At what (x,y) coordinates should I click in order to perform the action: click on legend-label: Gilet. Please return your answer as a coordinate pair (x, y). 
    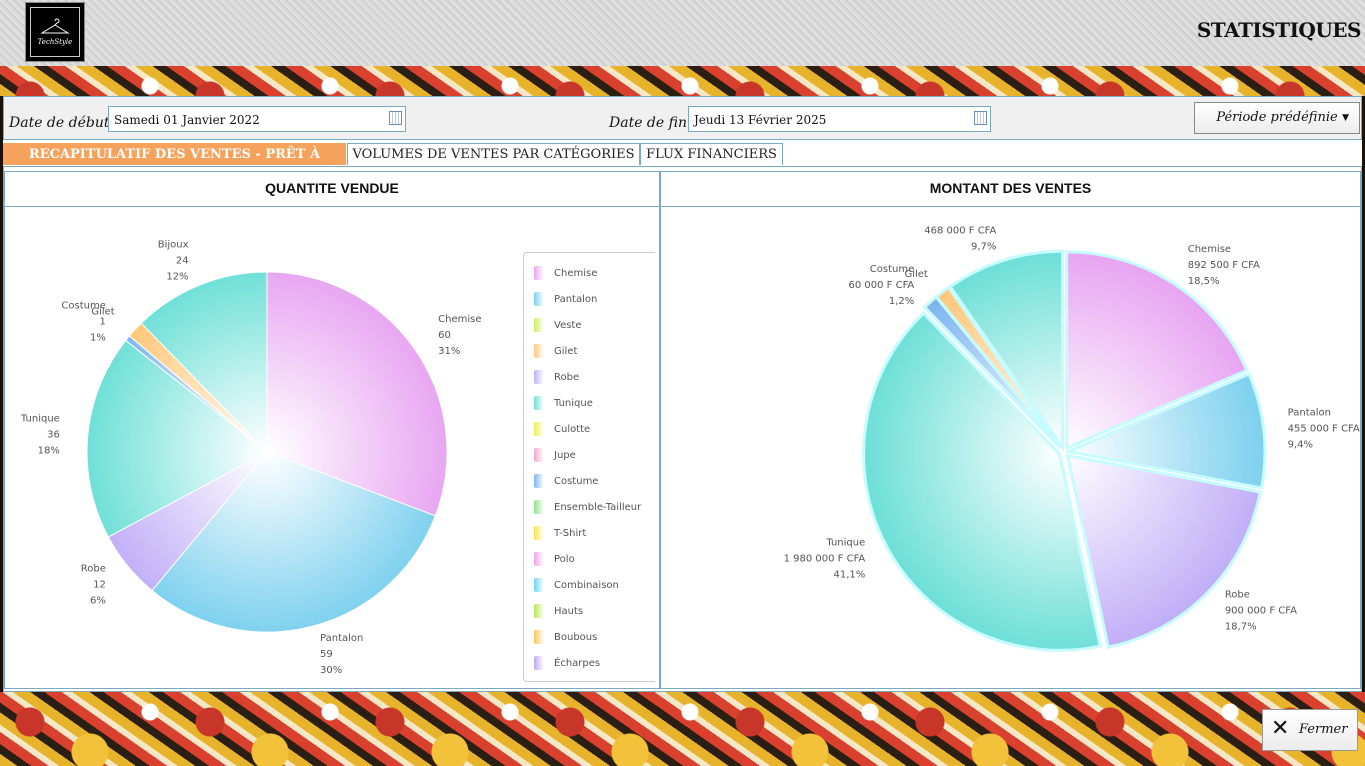
    Looking at the image, I should click on (566, 351).